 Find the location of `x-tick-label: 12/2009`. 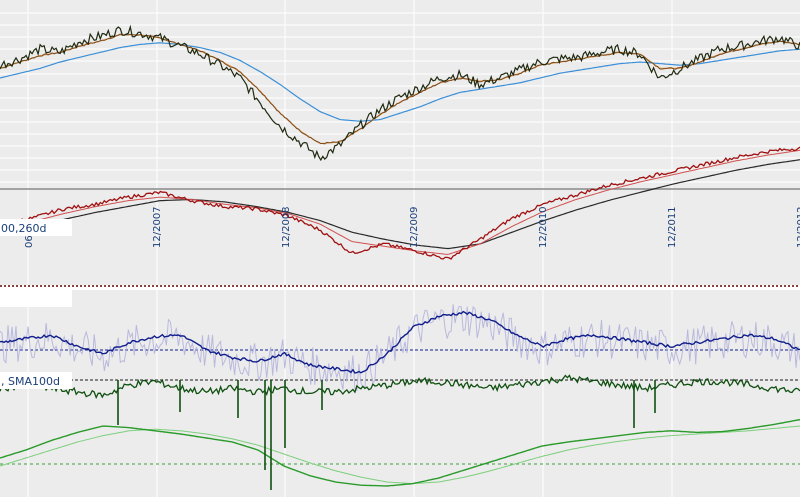

x-tick-label: 12/2009 is located at coordinates (414, 227).